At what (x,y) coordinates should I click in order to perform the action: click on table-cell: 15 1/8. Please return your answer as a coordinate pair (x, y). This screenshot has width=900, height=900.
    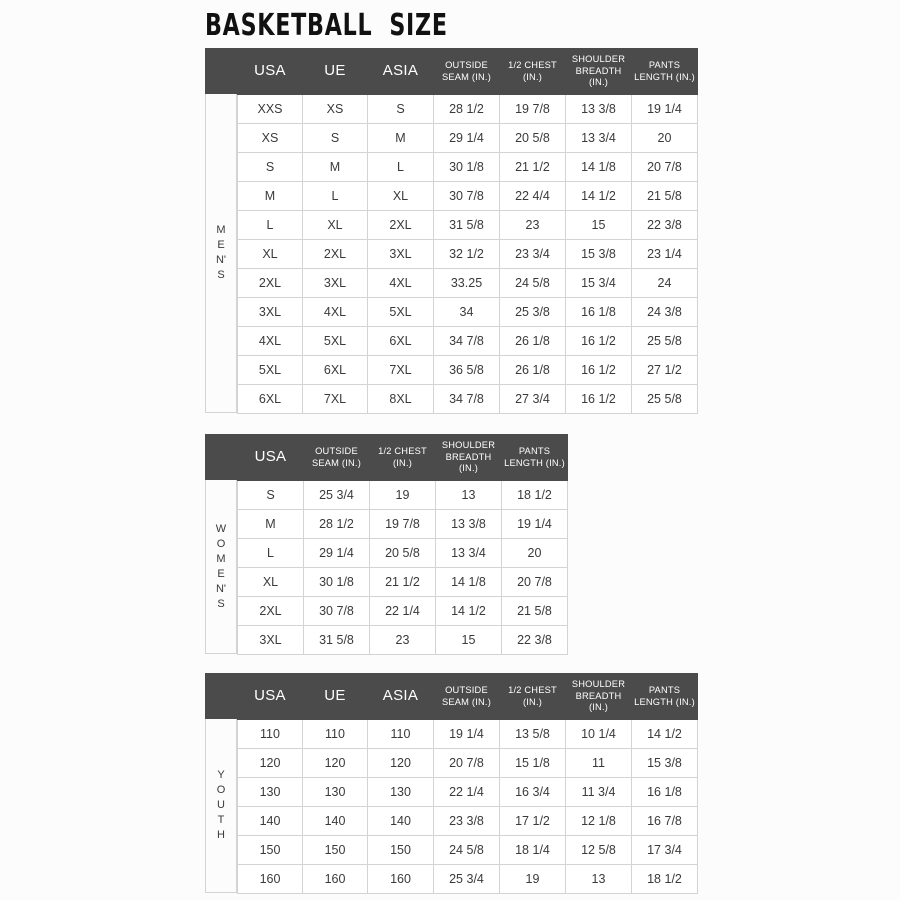
    Looking at the image, I should click on (532, 763).